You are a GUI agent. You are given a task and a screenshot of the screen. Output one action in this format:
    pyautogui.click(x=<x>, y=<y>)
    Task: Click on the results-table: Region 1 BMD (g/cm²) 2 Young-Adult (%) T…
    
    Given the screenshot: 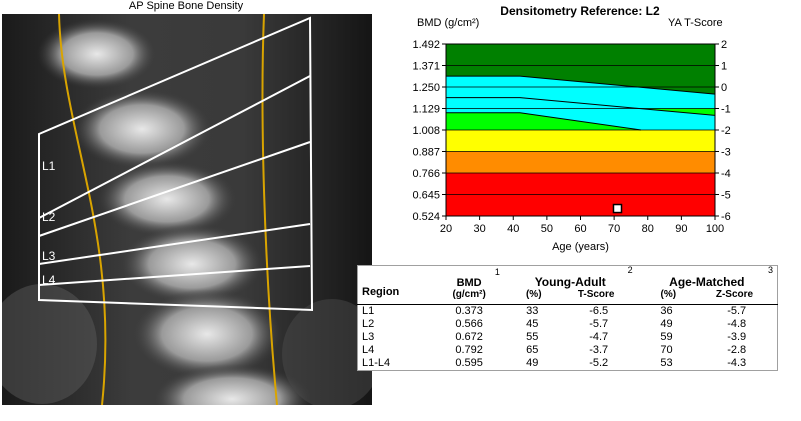 What is the action you would take?
    pyautogui.click(x=567, y=318)
    